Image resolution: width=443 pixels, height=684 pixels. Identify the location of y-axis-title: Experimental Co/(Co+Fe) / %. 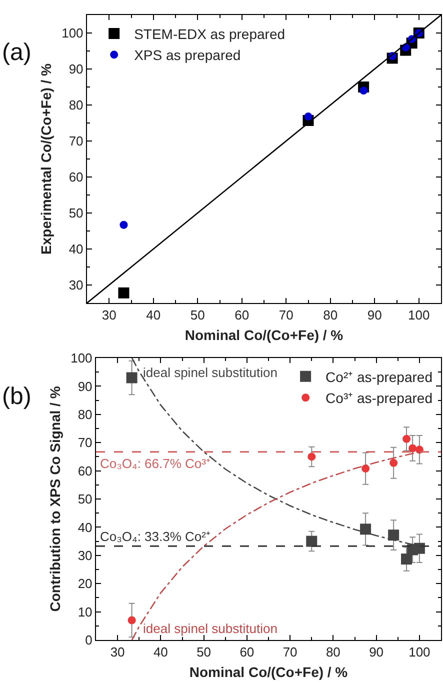
(46, 158).